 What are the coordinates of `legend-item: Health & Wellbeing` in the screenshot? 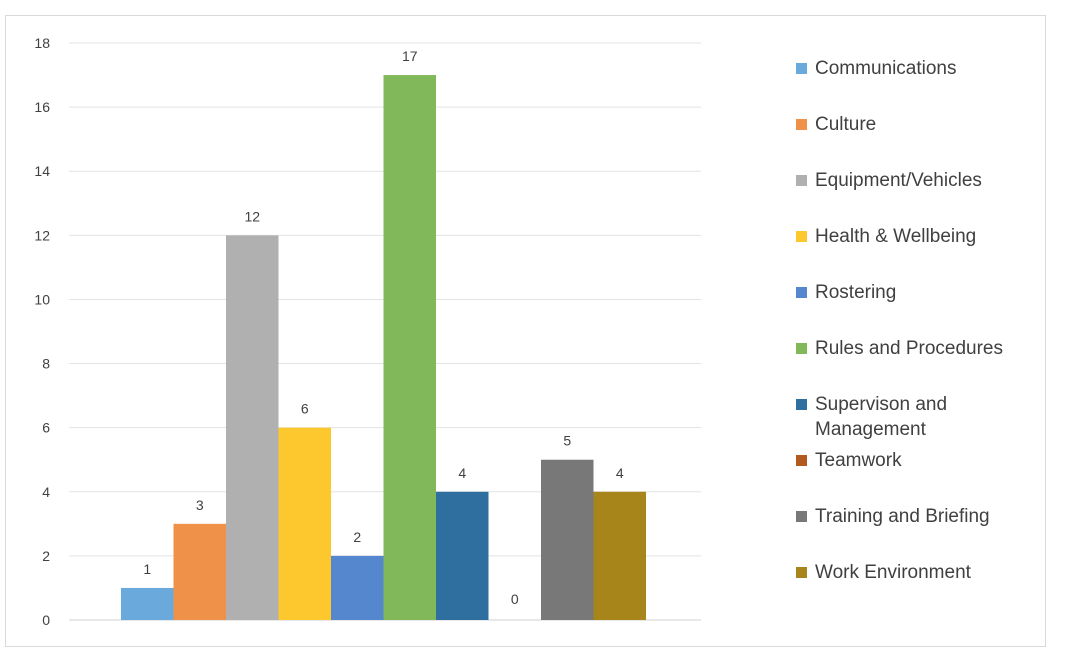 It's located at (905, 236).